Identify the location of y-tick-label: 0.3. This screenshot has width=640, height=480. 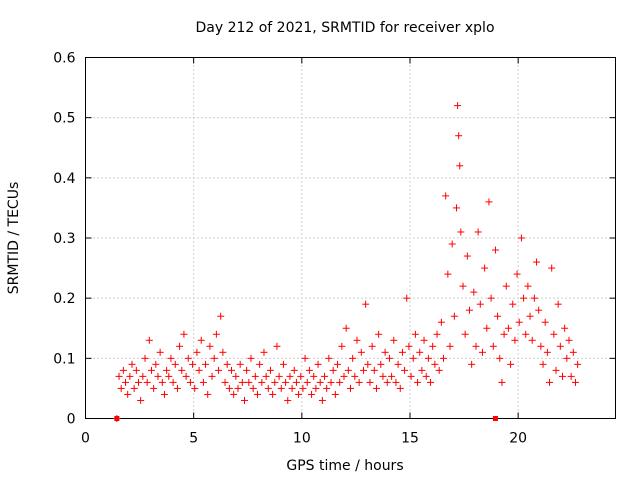
(64, 239).